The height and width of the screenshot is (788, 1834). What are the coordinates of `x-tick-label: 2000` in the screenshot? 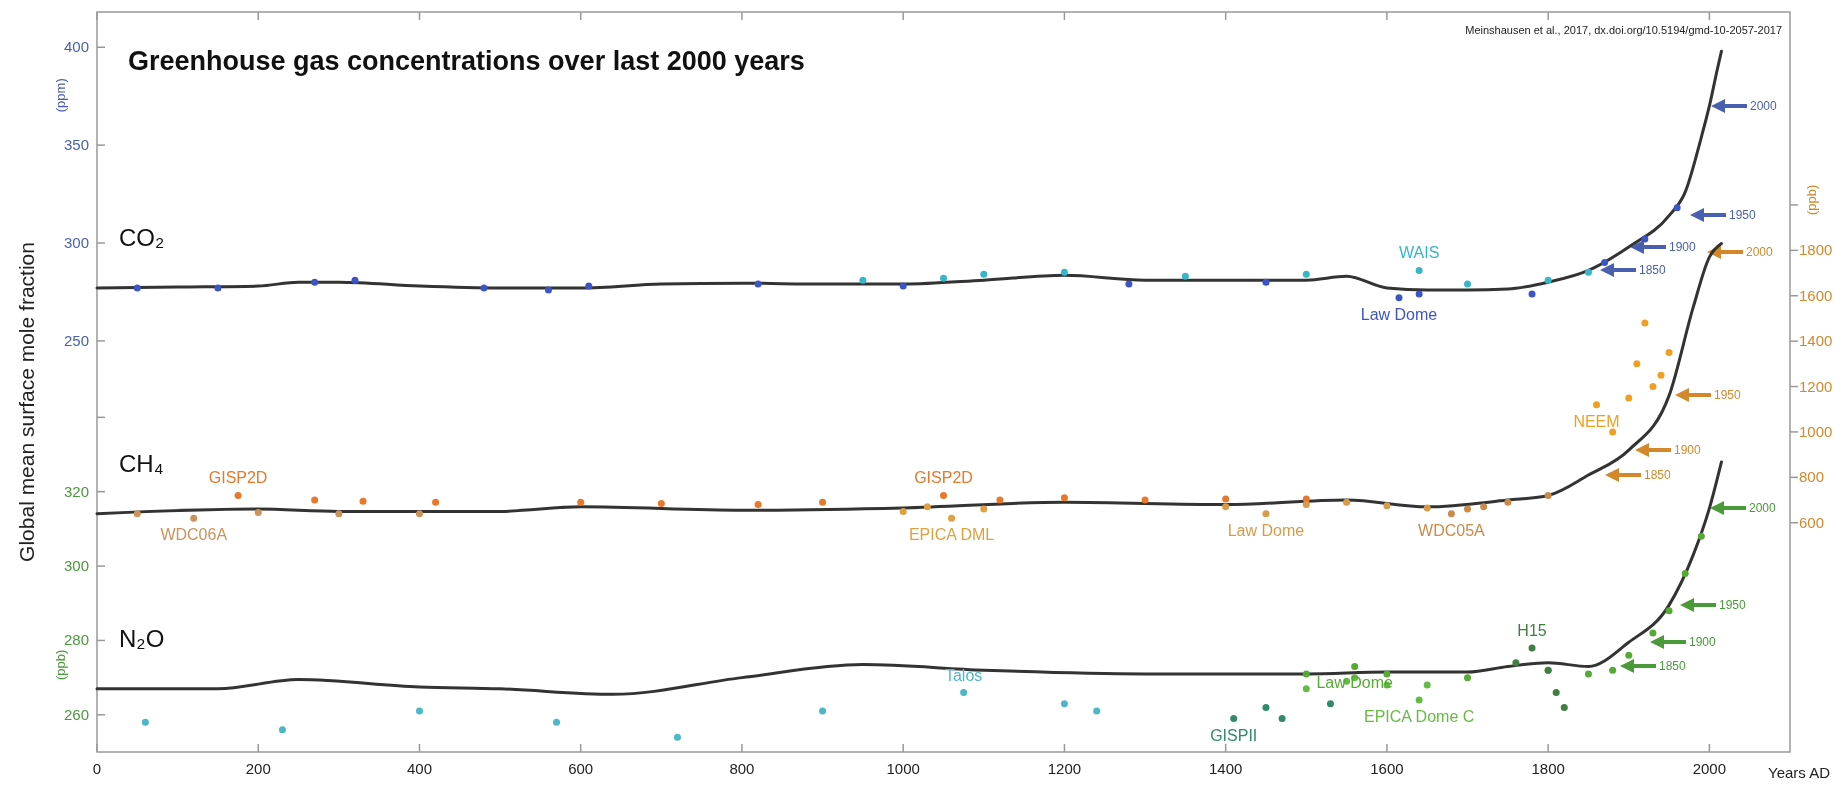 It's located at (1709, 768).